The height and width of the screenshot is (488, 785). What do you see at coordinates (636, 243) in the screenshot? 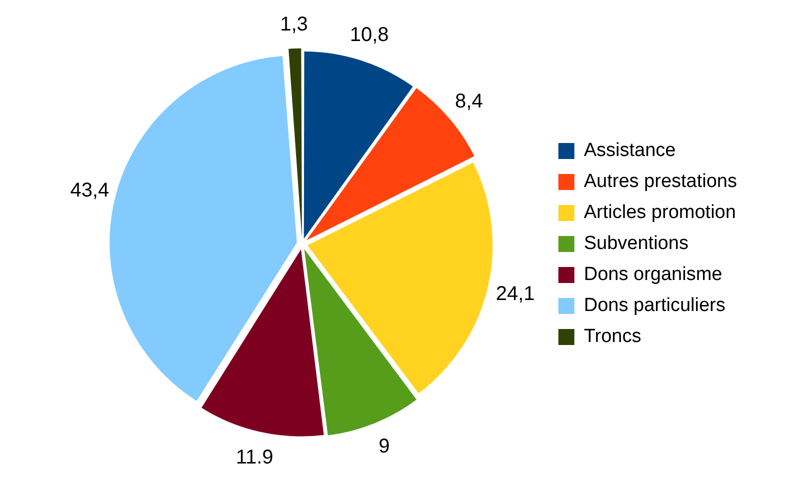
I see `legend-label: Subventions` at bounding box center [636, 243].